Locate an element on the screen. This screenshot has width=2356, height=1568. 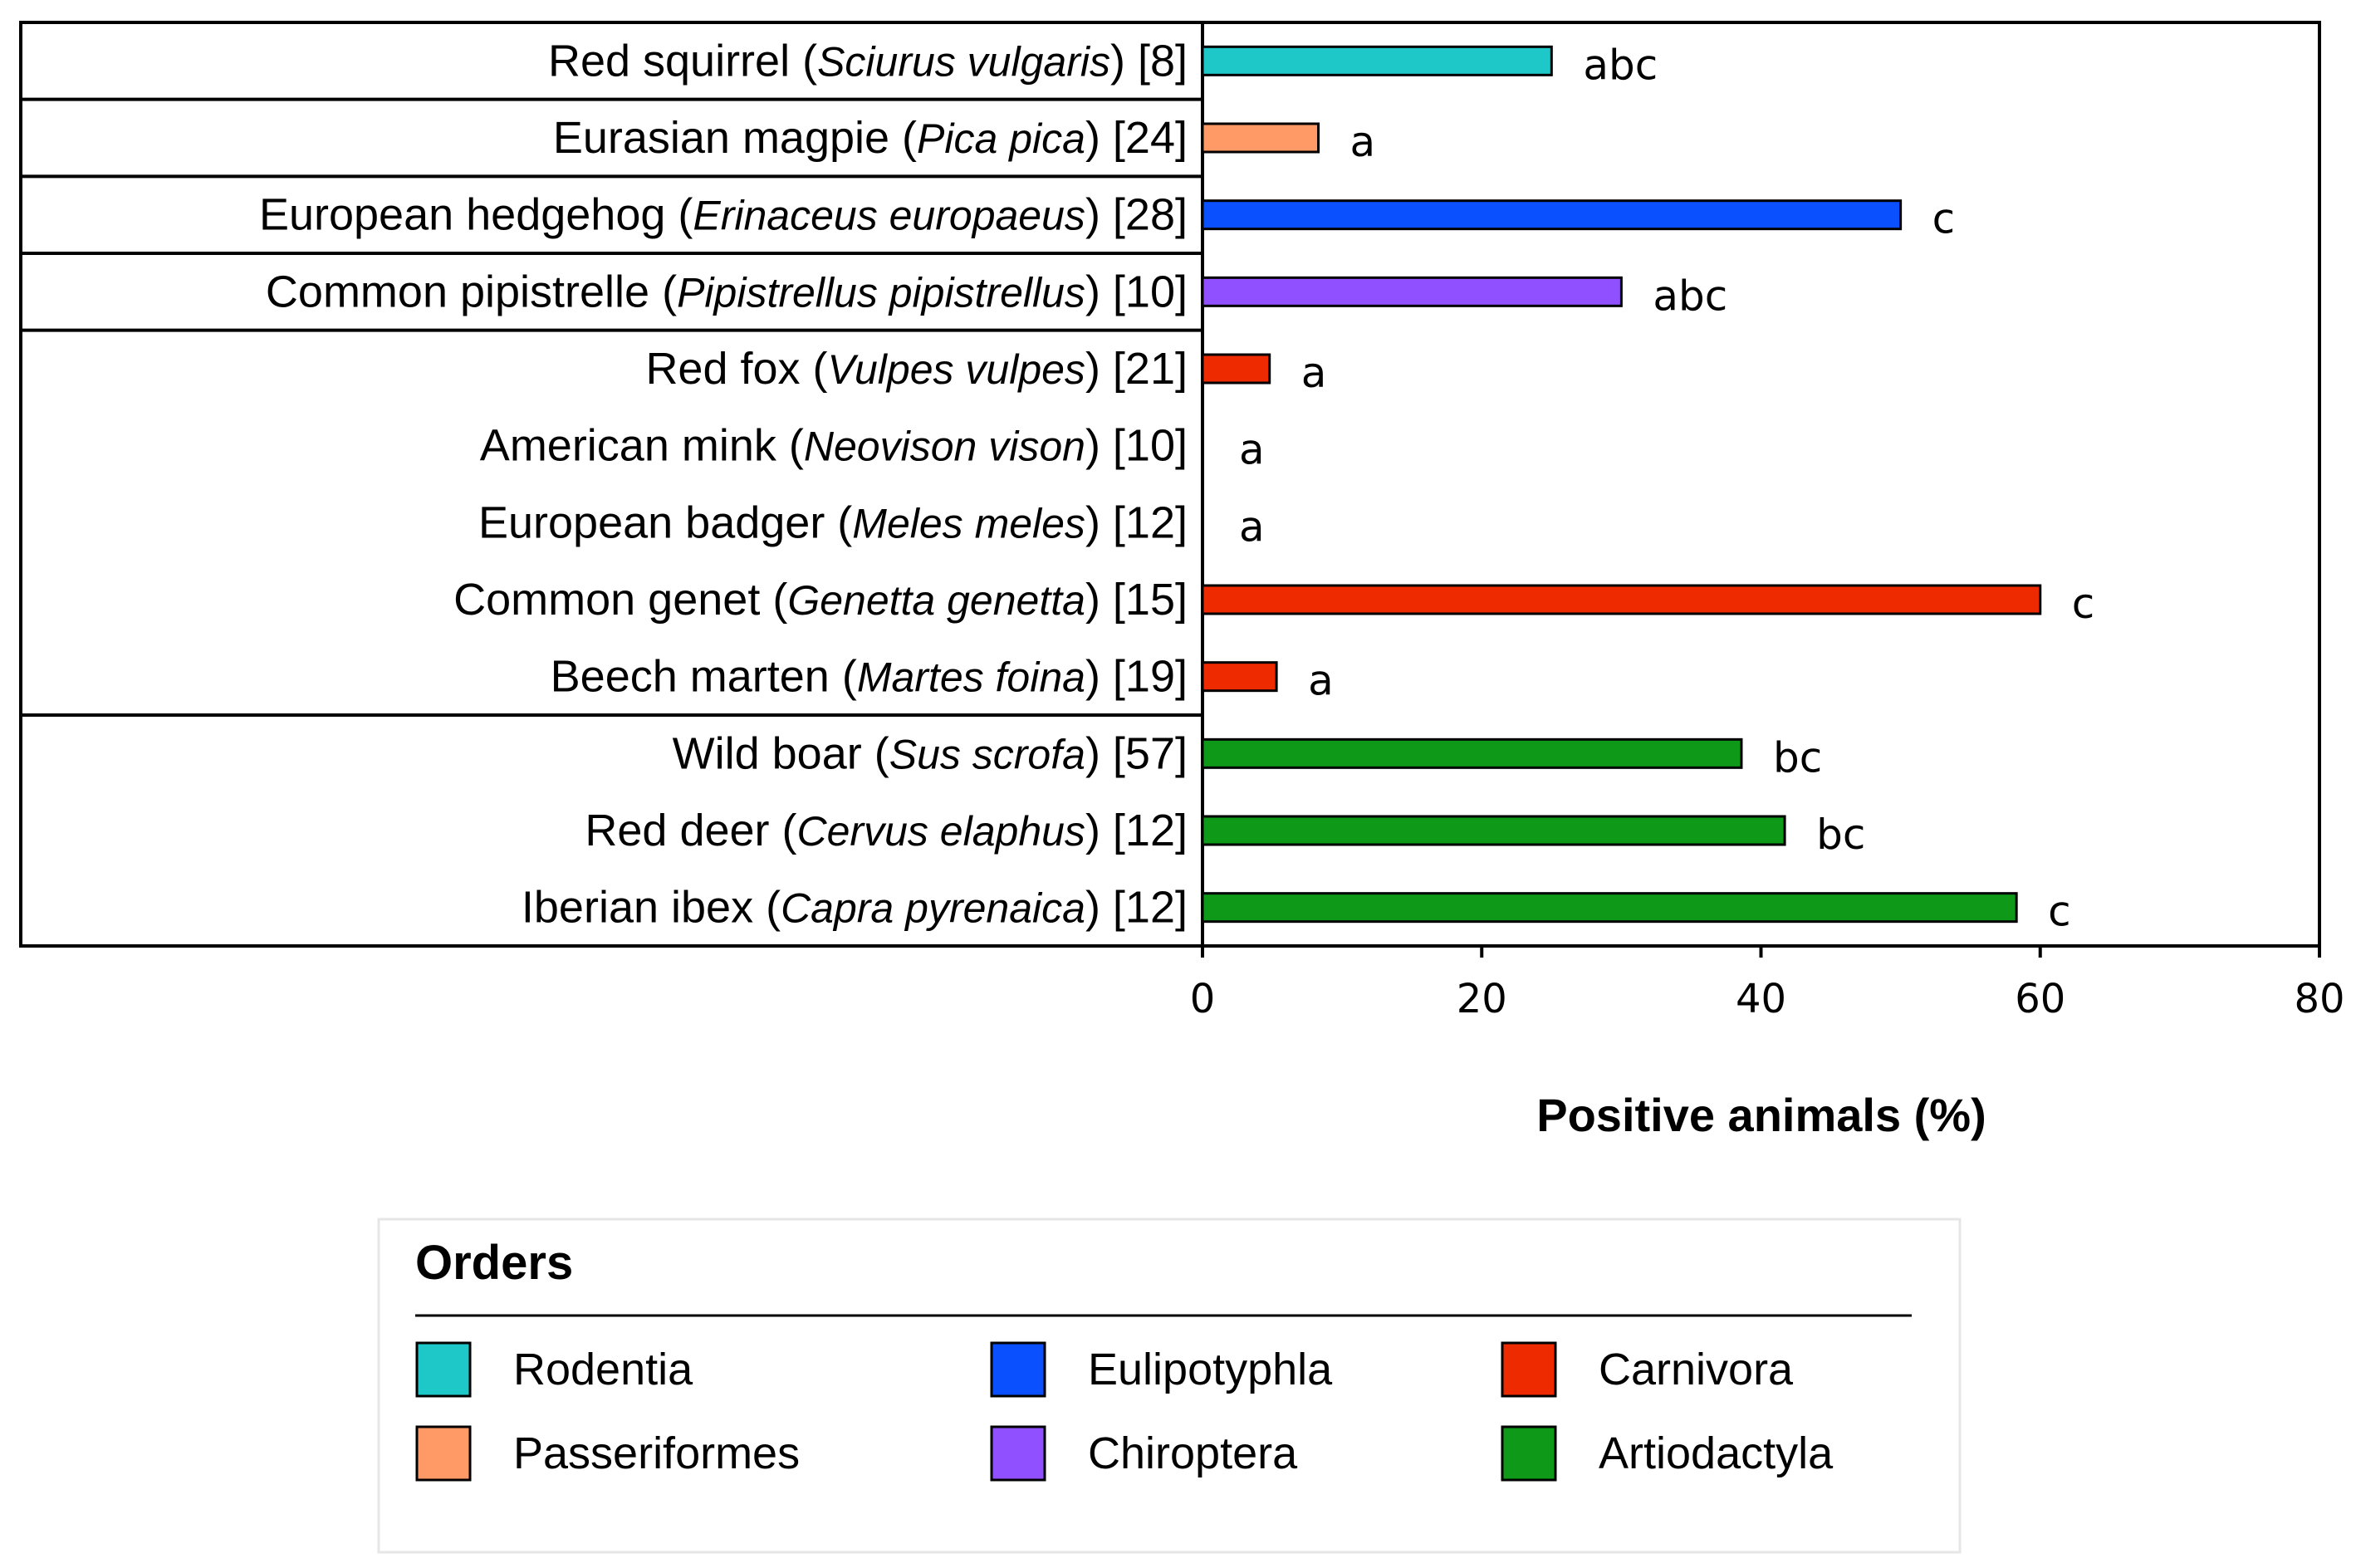
bar-iberian-ibex is located at coordinates (1609, 908).